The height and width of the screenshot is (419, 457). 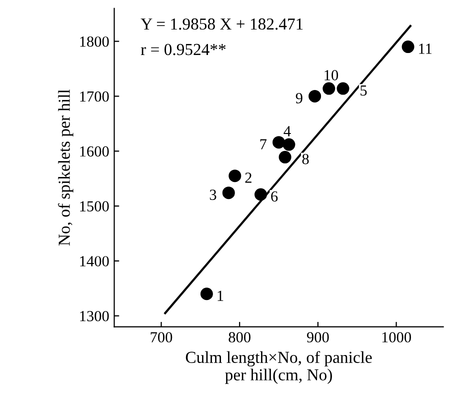 What do you see at coordinates (363, 90) in the screenshot?
I see `annotation: 5` at bounding box center [363, 90].